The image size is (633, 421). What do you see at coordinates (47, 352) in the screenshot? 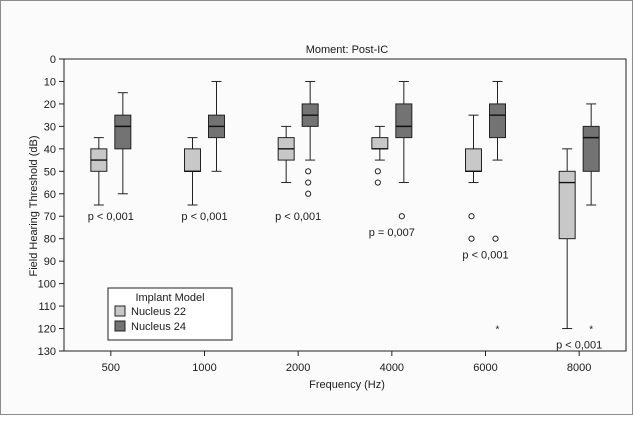
I see `y-tick-label: 130` at bounding box center [47, 352].